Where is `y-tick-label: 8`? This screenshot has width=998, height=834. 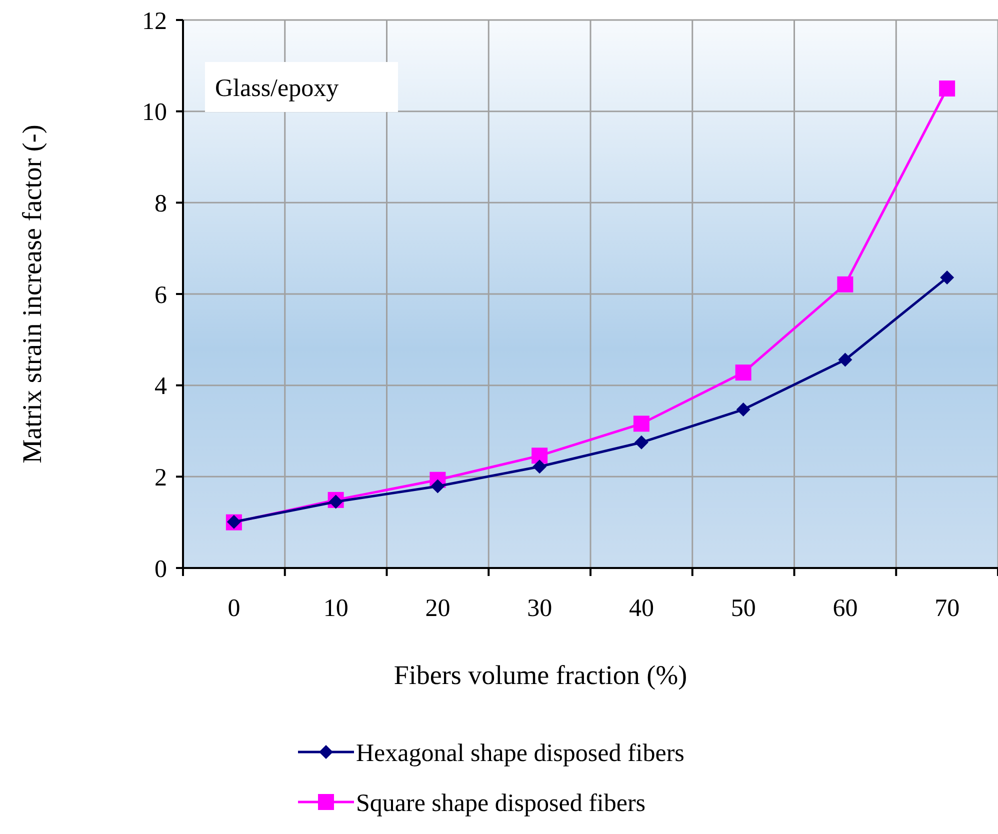 y-tick-label: 8 is located at coordinates (160, 204).